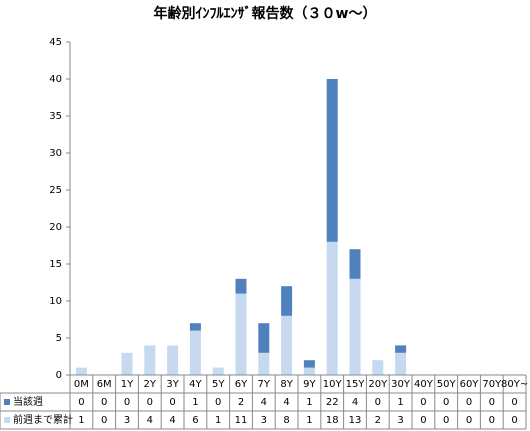 This screenshot has height=431, width=530. What do you see at coordinates (264, 384) in the screenshot?
I see `x-tick-label: 7Y` at bounding box center [264, 384].